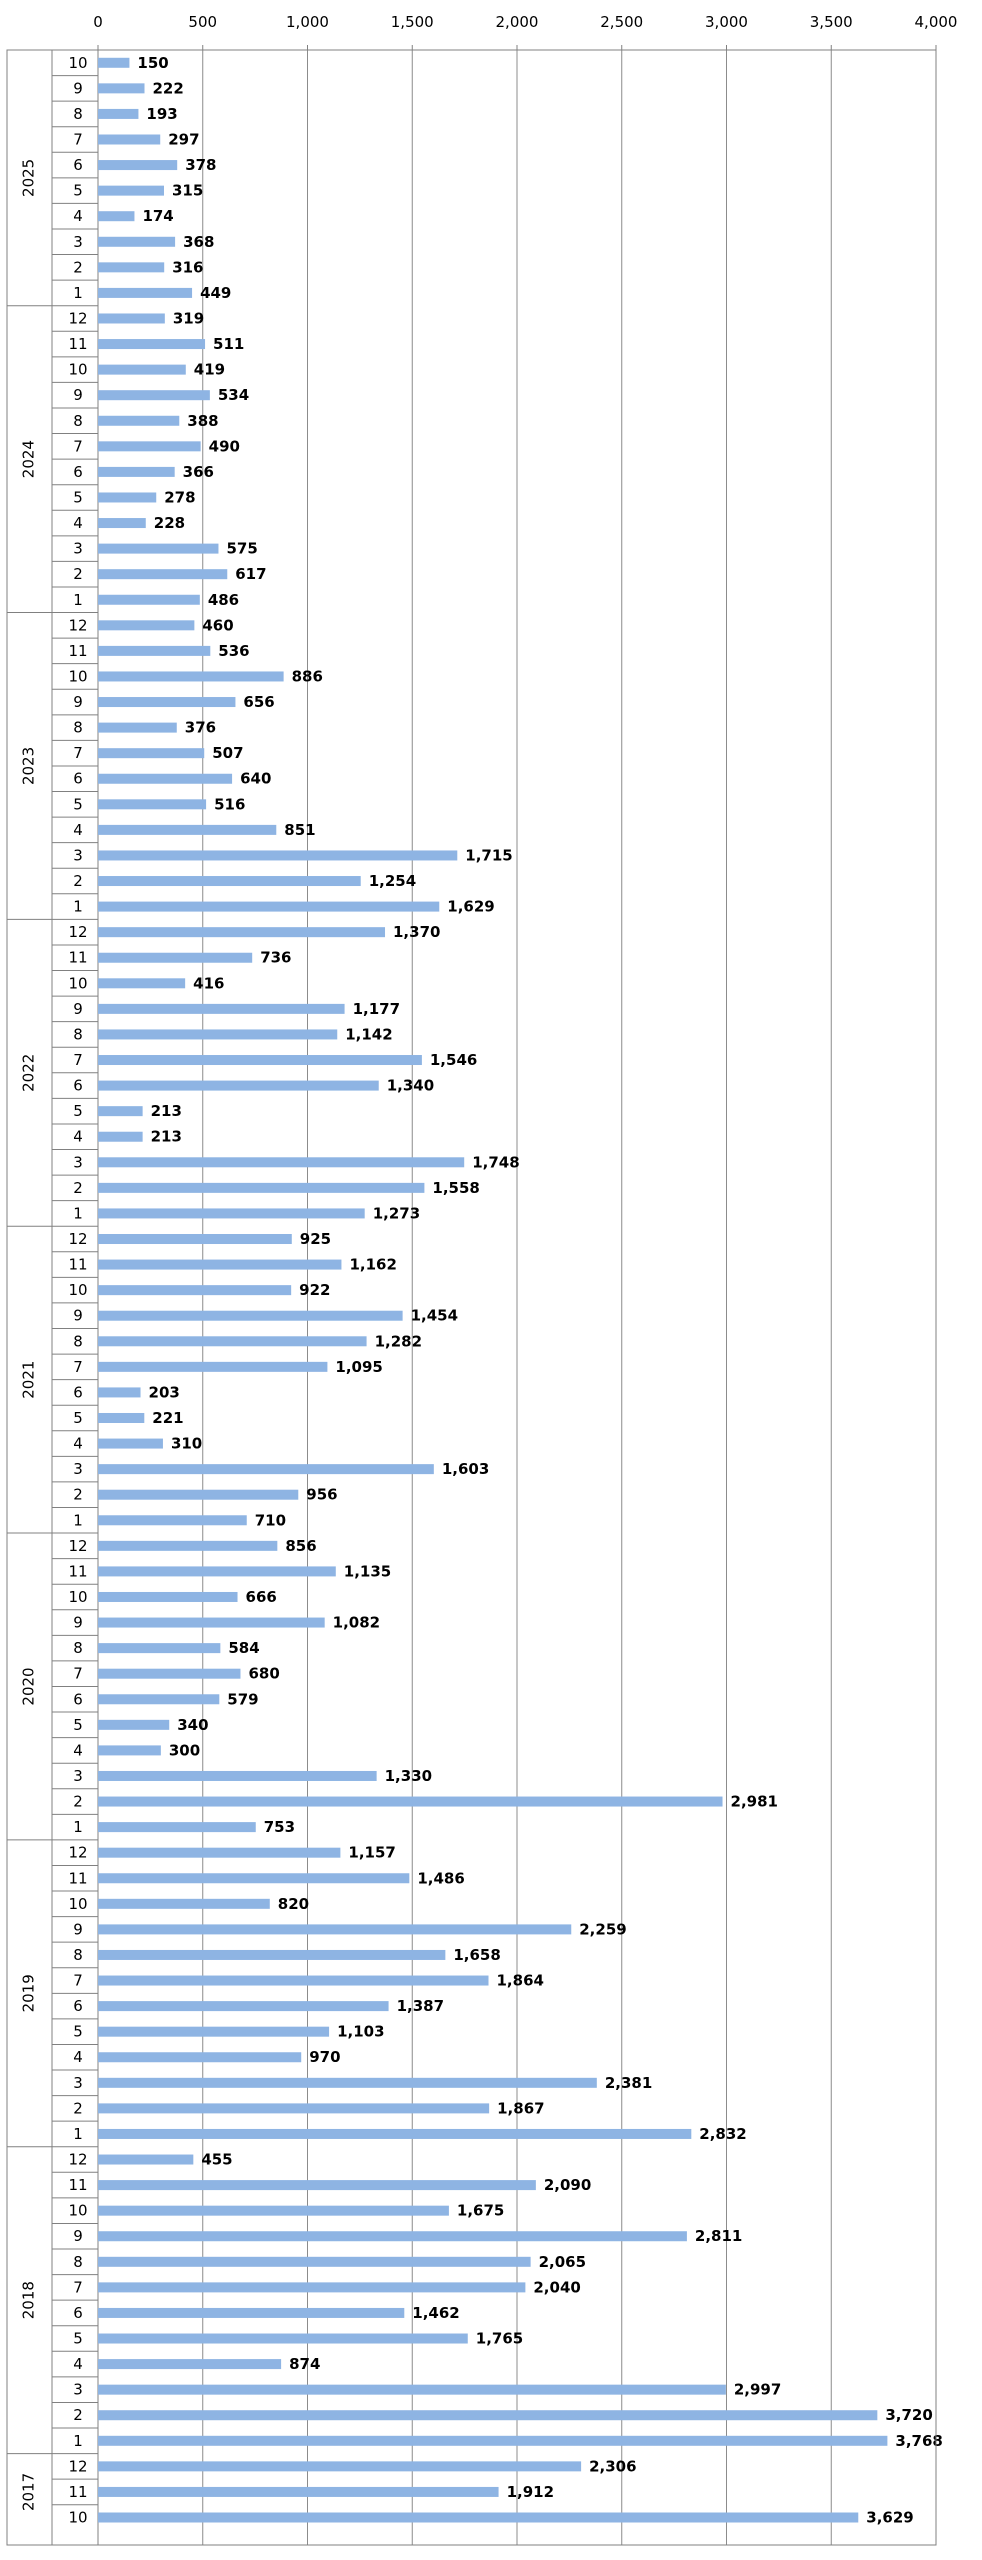  I want to click on data-label: 1,082, so click(356, 1623).